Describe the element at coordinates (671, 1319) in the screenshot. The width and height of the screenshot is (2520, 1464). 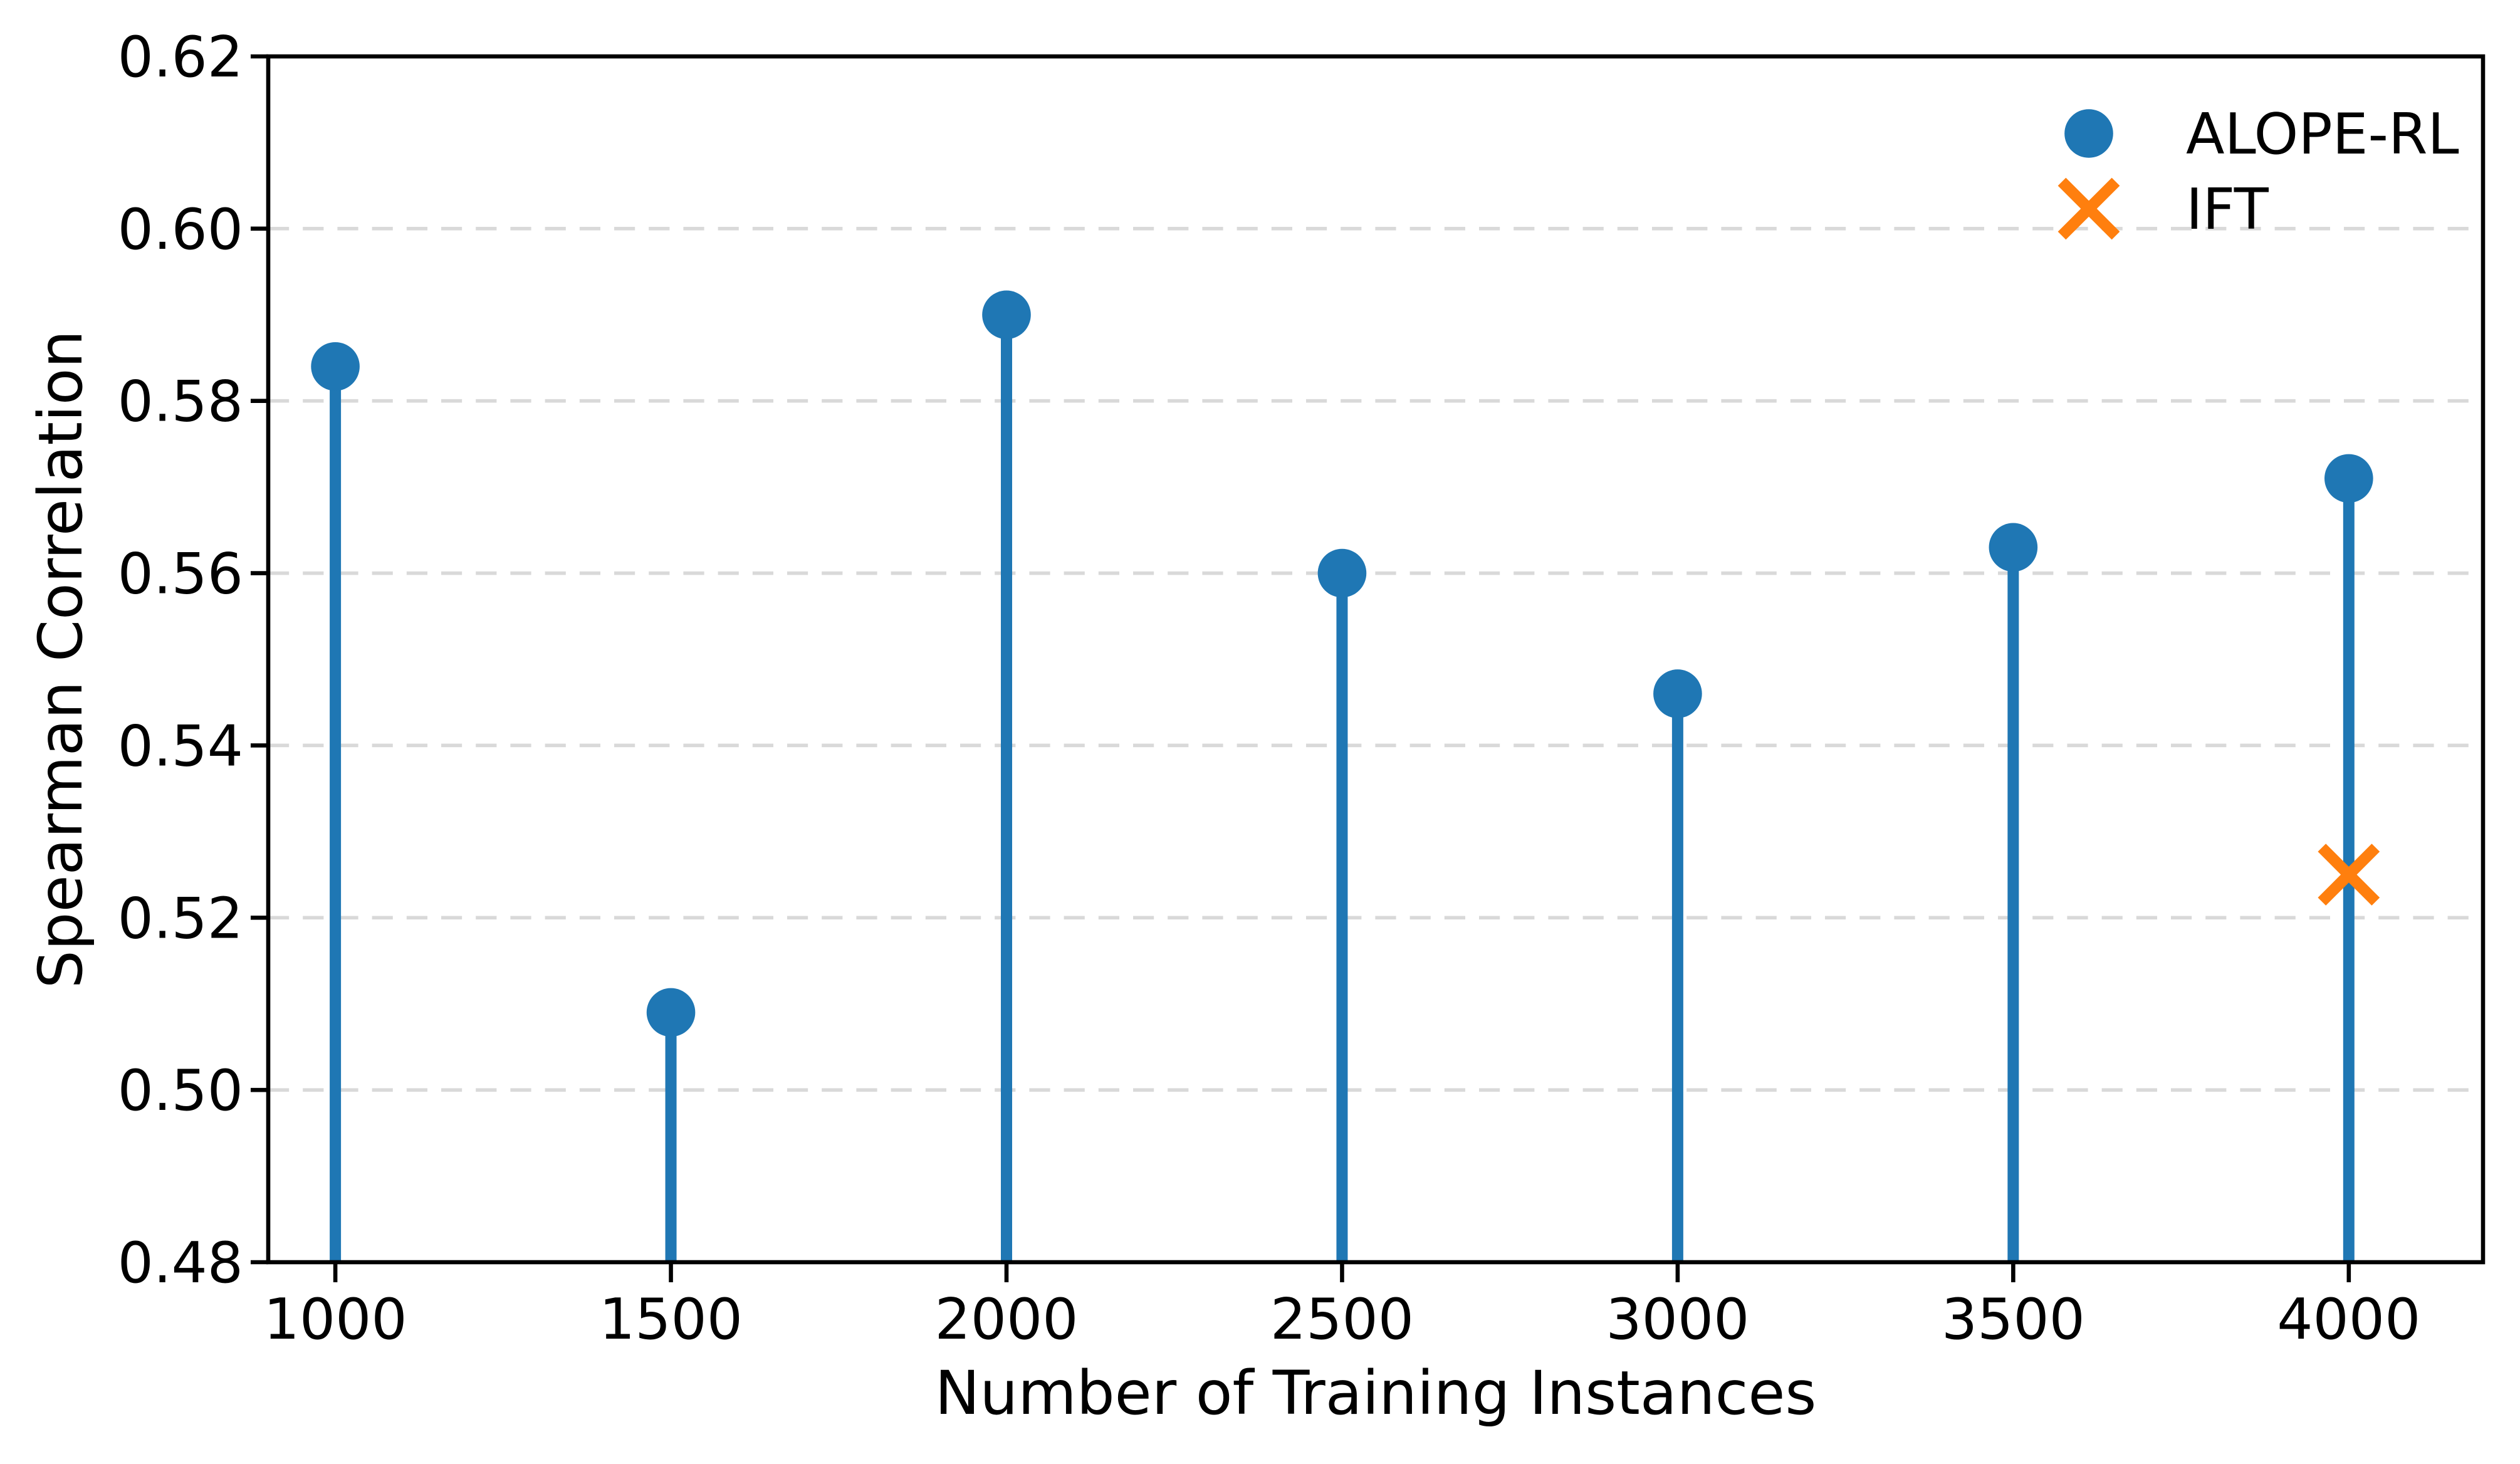
I see `x-tick-label: 1500` at that location.